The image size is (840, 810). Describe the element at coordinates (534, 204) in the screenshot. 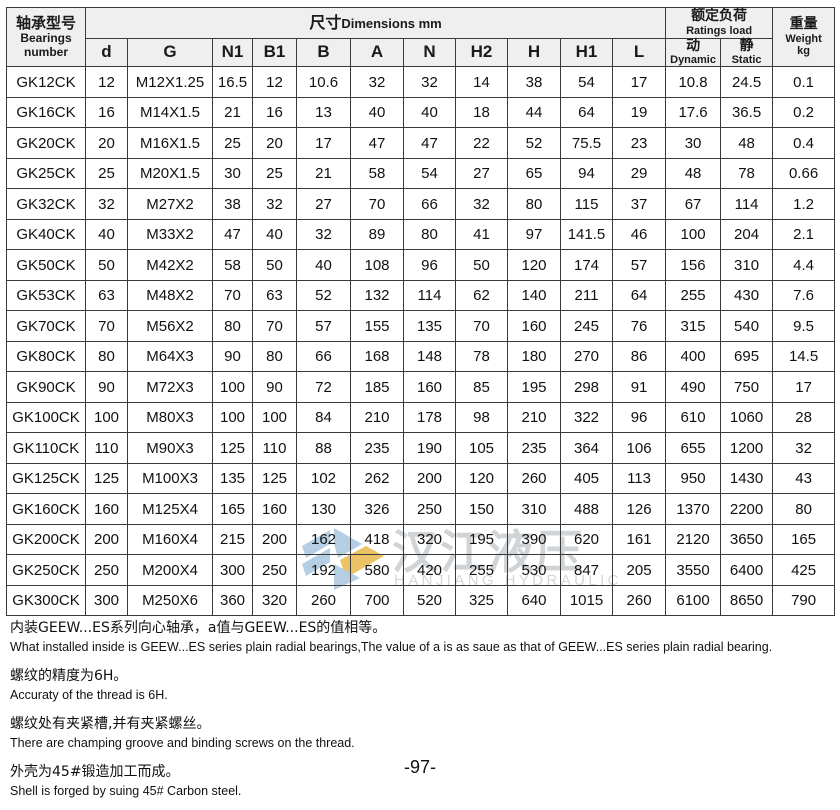

I see `table-cell: 80` at that location.